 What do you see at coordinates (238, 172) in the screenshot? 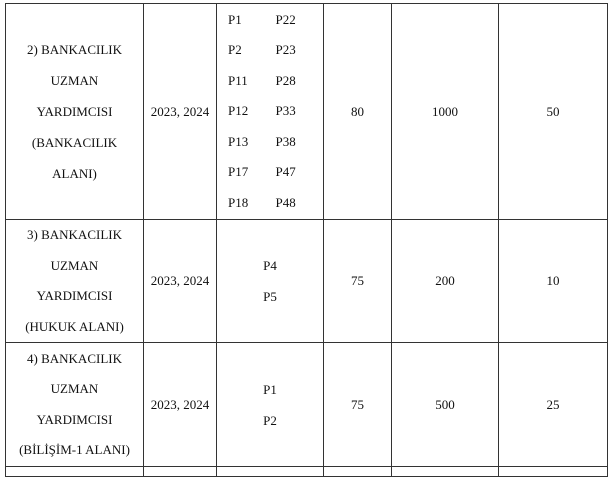
I see `code: P17` at bounding box center [238, 172].